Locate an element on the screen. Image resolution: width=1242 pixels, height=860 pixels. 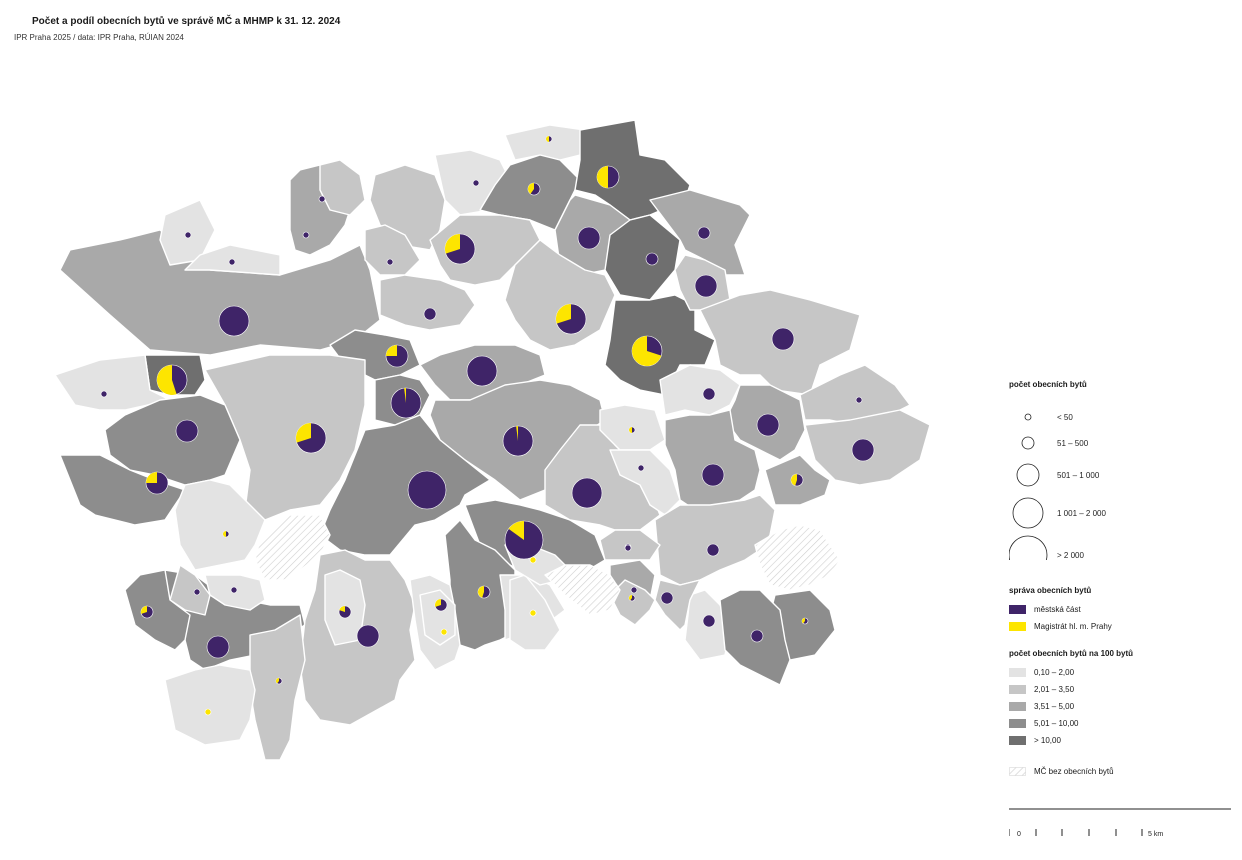
legend-size-item: < 50 is located at coordinates (1048, 417).